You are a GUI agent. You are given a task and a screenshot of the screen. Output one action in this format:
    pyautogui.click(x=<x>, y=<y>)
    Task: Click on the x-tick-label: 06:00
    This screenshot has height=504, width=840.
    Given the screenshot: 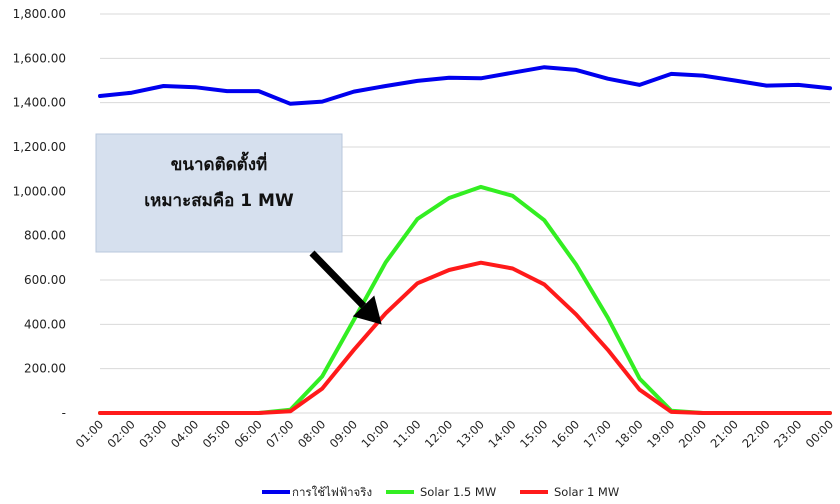 What is the action you would take?
    pyautogui.click(x=247, y=433)
    